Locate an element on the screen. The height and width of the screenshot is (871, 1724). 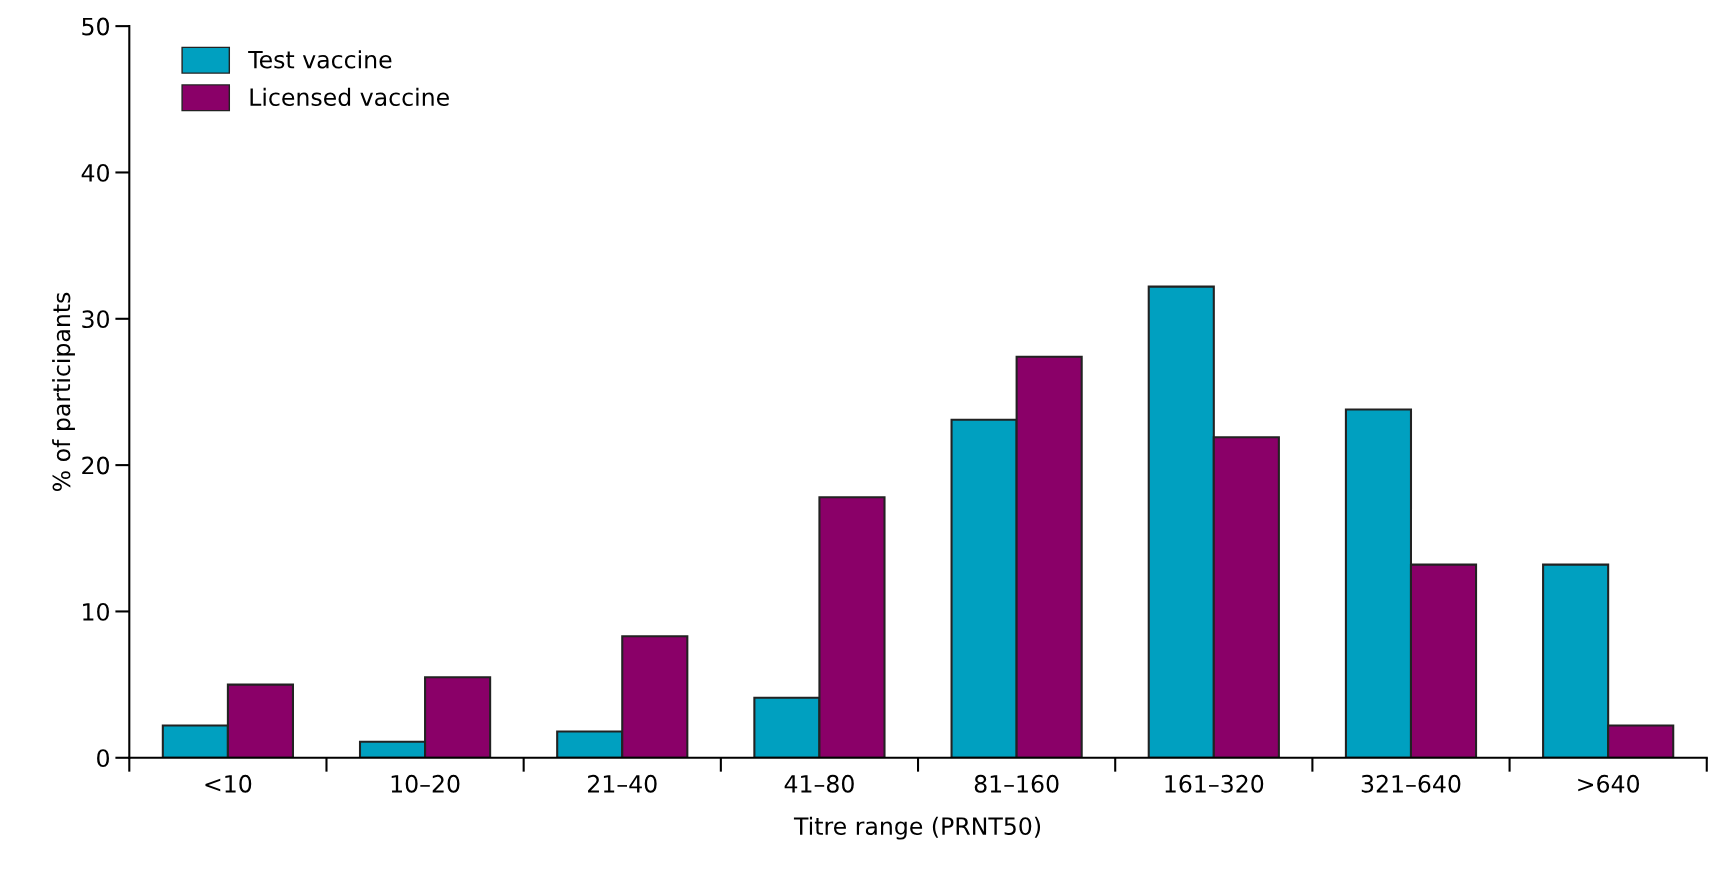
x-tick-label: 321–640 is located at coordinates (1411, 783).